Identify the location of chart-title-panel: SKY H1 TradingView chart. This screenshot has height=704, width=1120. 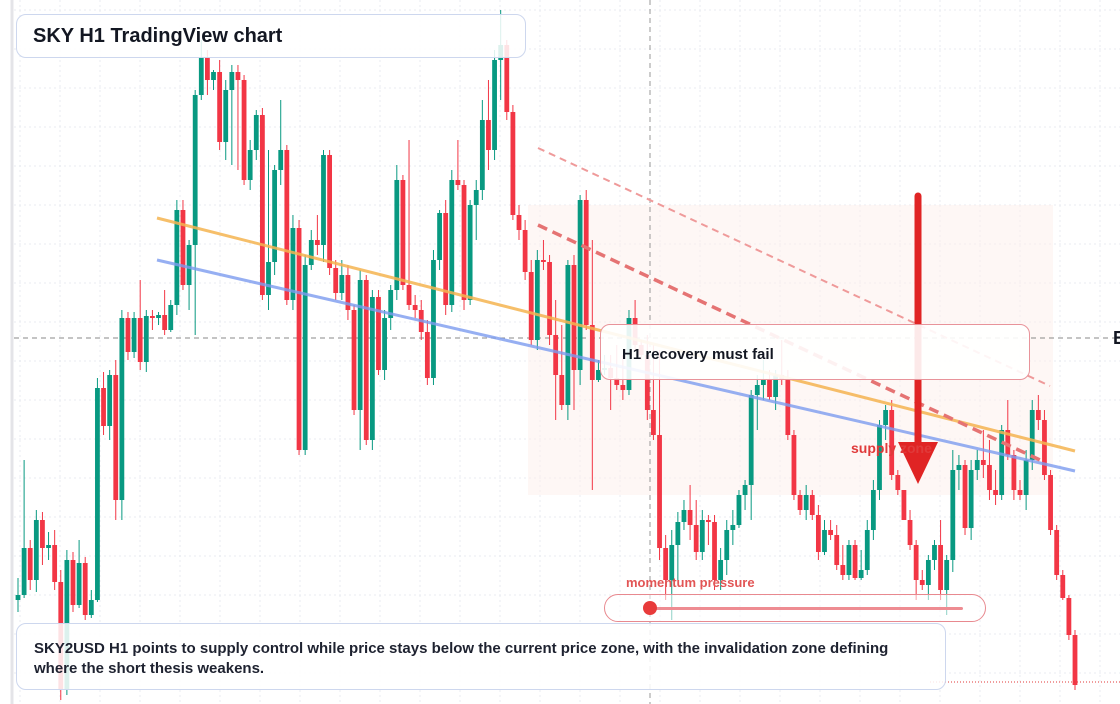
(271, 36).